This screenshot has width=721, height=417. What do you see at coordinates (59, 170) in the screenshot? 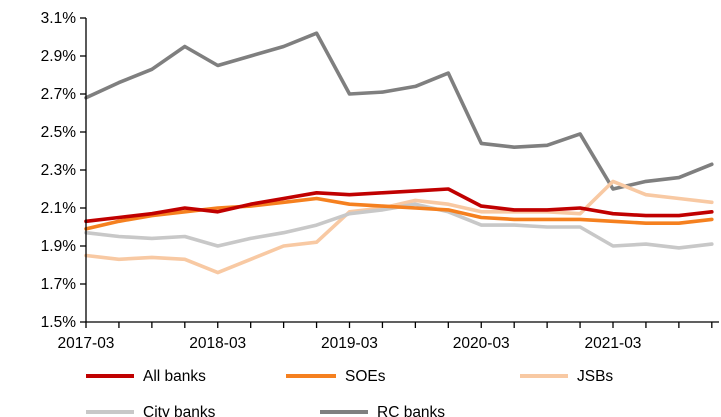
I see `y-tick-label: 2.3%` at bounding box center [59, 170].